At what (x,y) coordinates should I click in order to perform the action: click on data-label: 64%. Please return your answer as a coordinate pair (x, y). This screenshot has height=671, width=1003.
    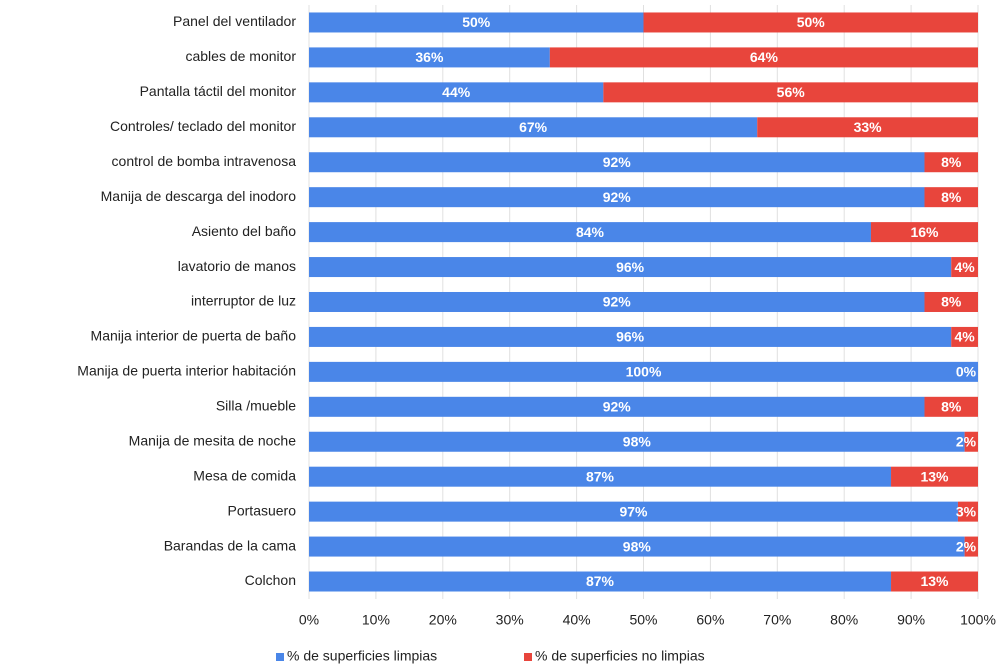
    Looking at the image, I should click on (764, 57).